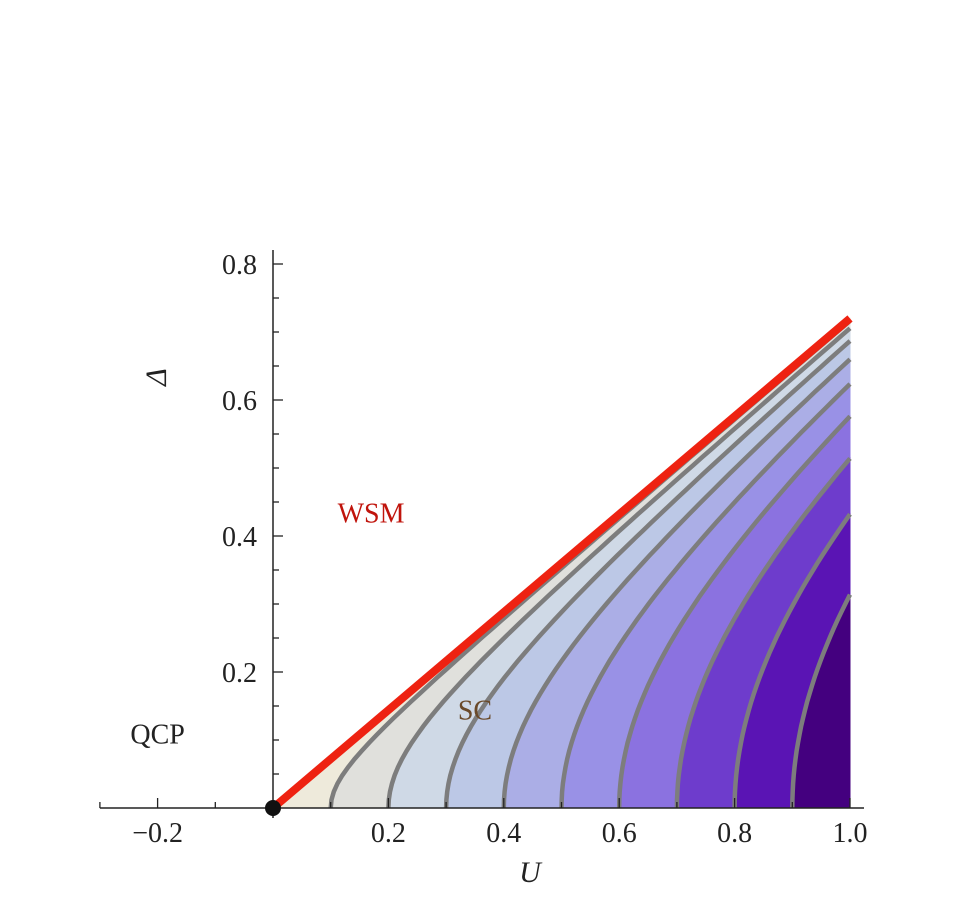 Image resolution: width=971 pixels, height=903 pixels. What do you see at coordinates (311, 624) in the screenshot?
I see `region-annotations: WSM SC QCP` at bounding box center [311, 624].